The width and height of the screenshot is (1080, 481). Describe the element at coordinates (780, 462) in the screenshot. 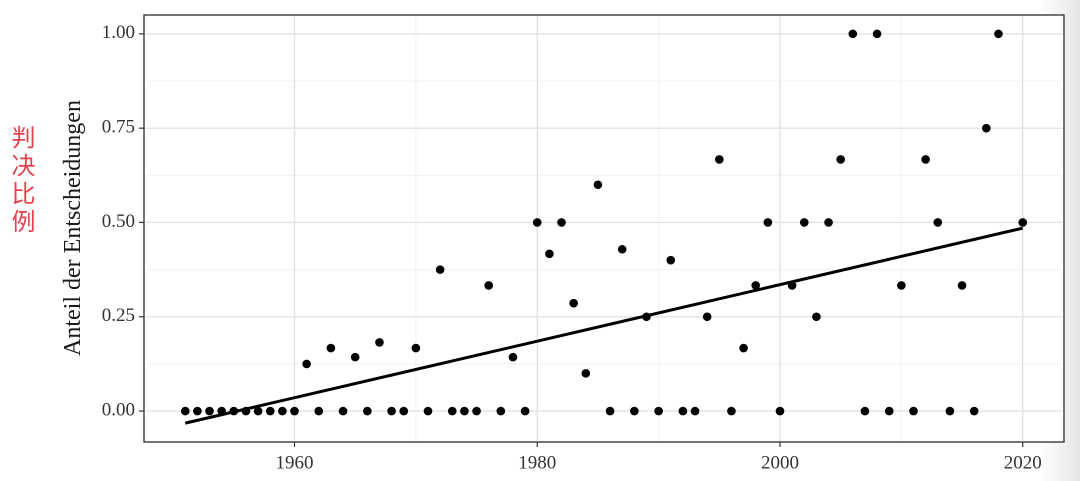

I see `x-tick-label: 2000` at that location.